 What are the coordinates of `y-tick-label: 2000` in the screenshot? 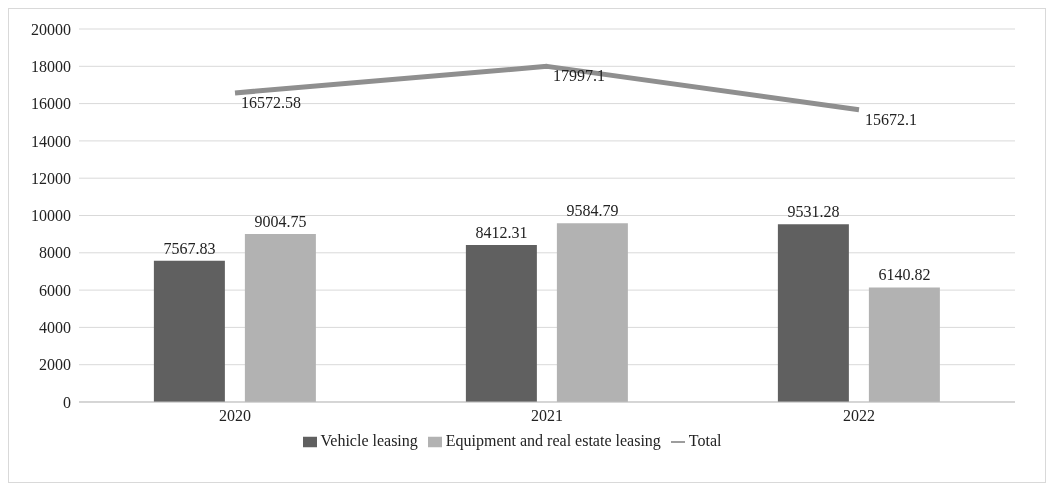 It's located at (55, 365).